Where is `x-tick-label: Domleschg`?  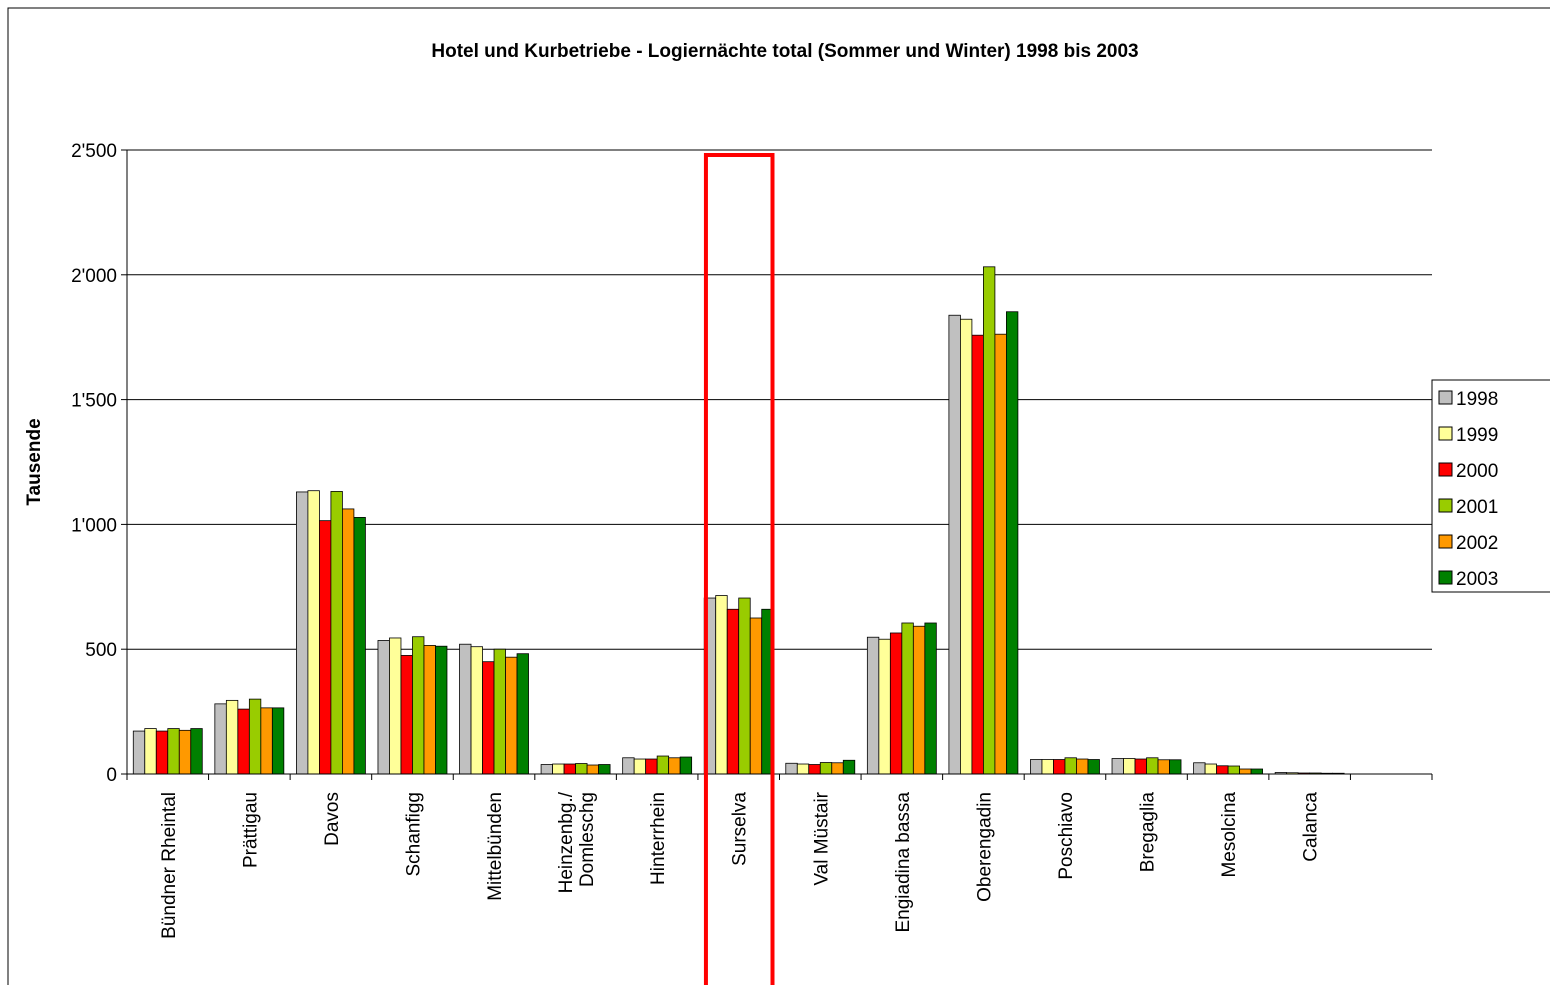
x-tick-label: Domleschg is located at coordinates (587, 839).